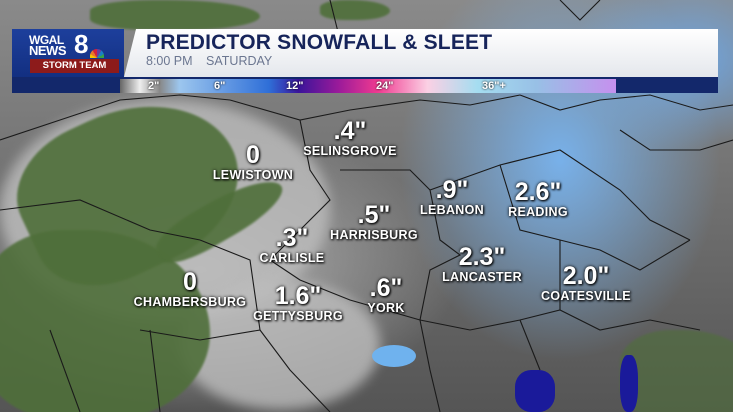 Image resolution: width=733 pixels, height=412 pixels. I want to click on city-name: HARRISBURG, so click(374, 235).